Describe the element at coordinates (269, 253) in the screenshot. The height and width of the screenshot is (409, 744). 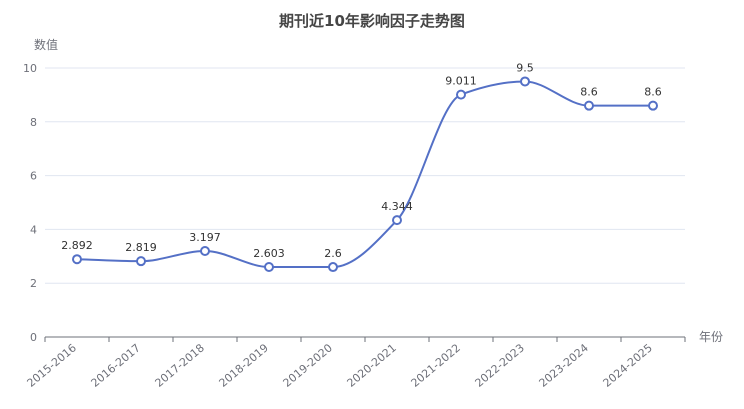
I see `data-label: 2.603` at that location.